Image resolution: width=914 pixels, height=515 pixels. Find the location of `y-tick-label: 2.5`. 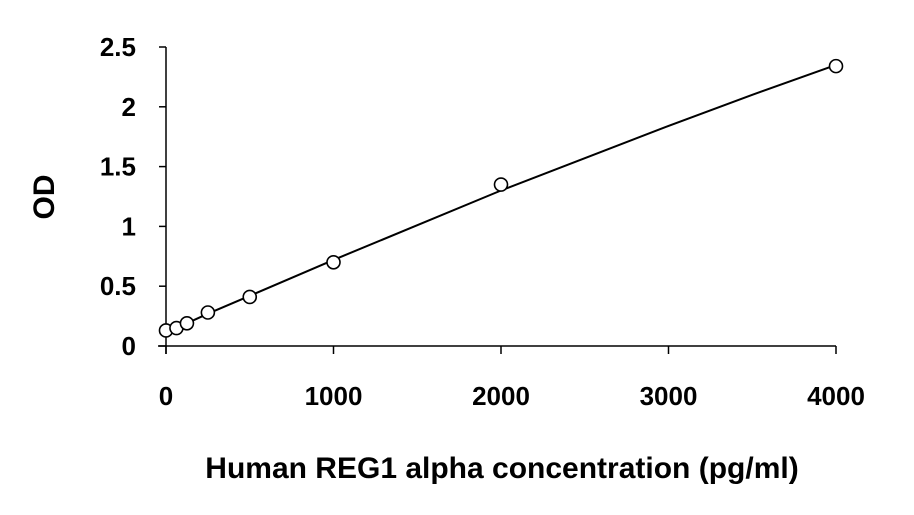

y-tick-label: 2.5 is located at coordinates (118, 47).